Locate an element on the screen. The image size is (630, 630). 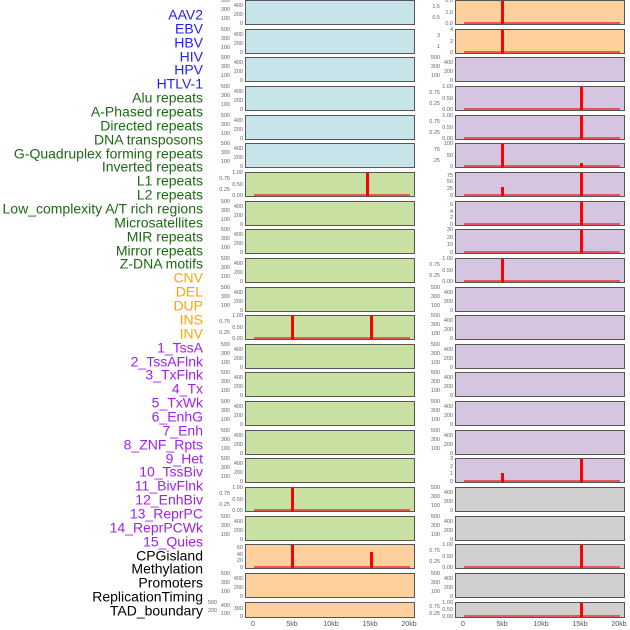
track-label: 2_TssAFlnk is located at coordinates (166, 361).